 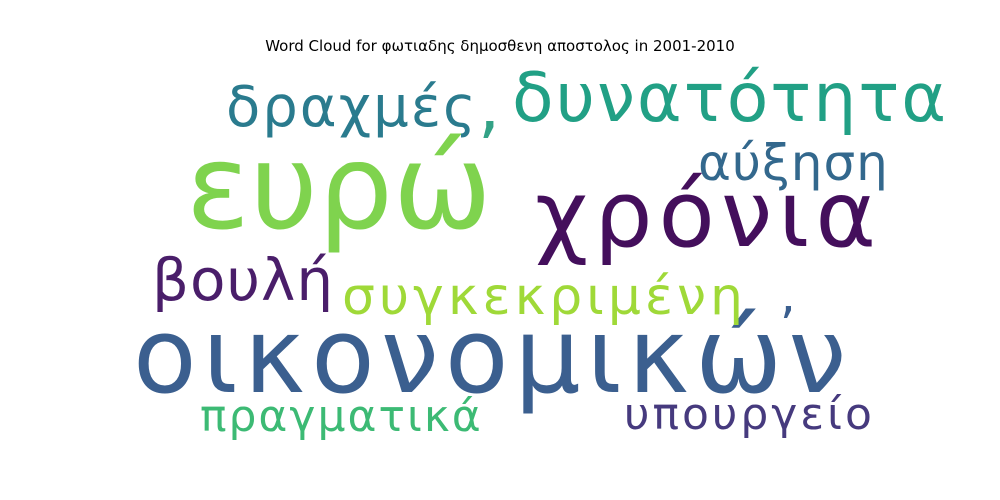 What do you see at coordinates (793, 163) in the screenshot?
I see `word-6: αύξηση` at bounding box center [793, 163].